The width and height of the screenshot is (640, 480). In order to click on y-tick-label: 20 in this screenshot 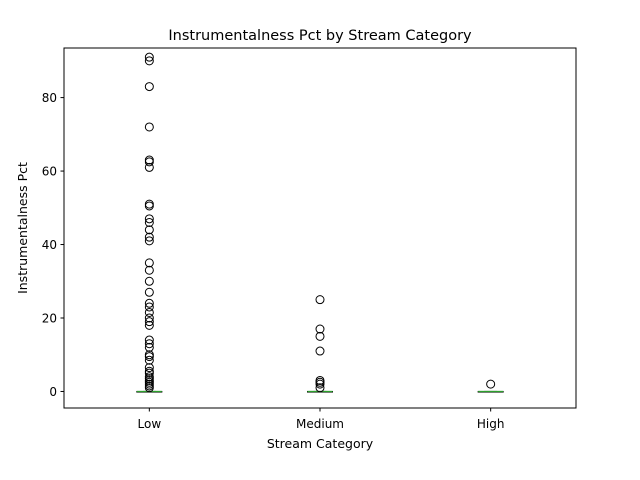, I will do `click(49, 318)`.